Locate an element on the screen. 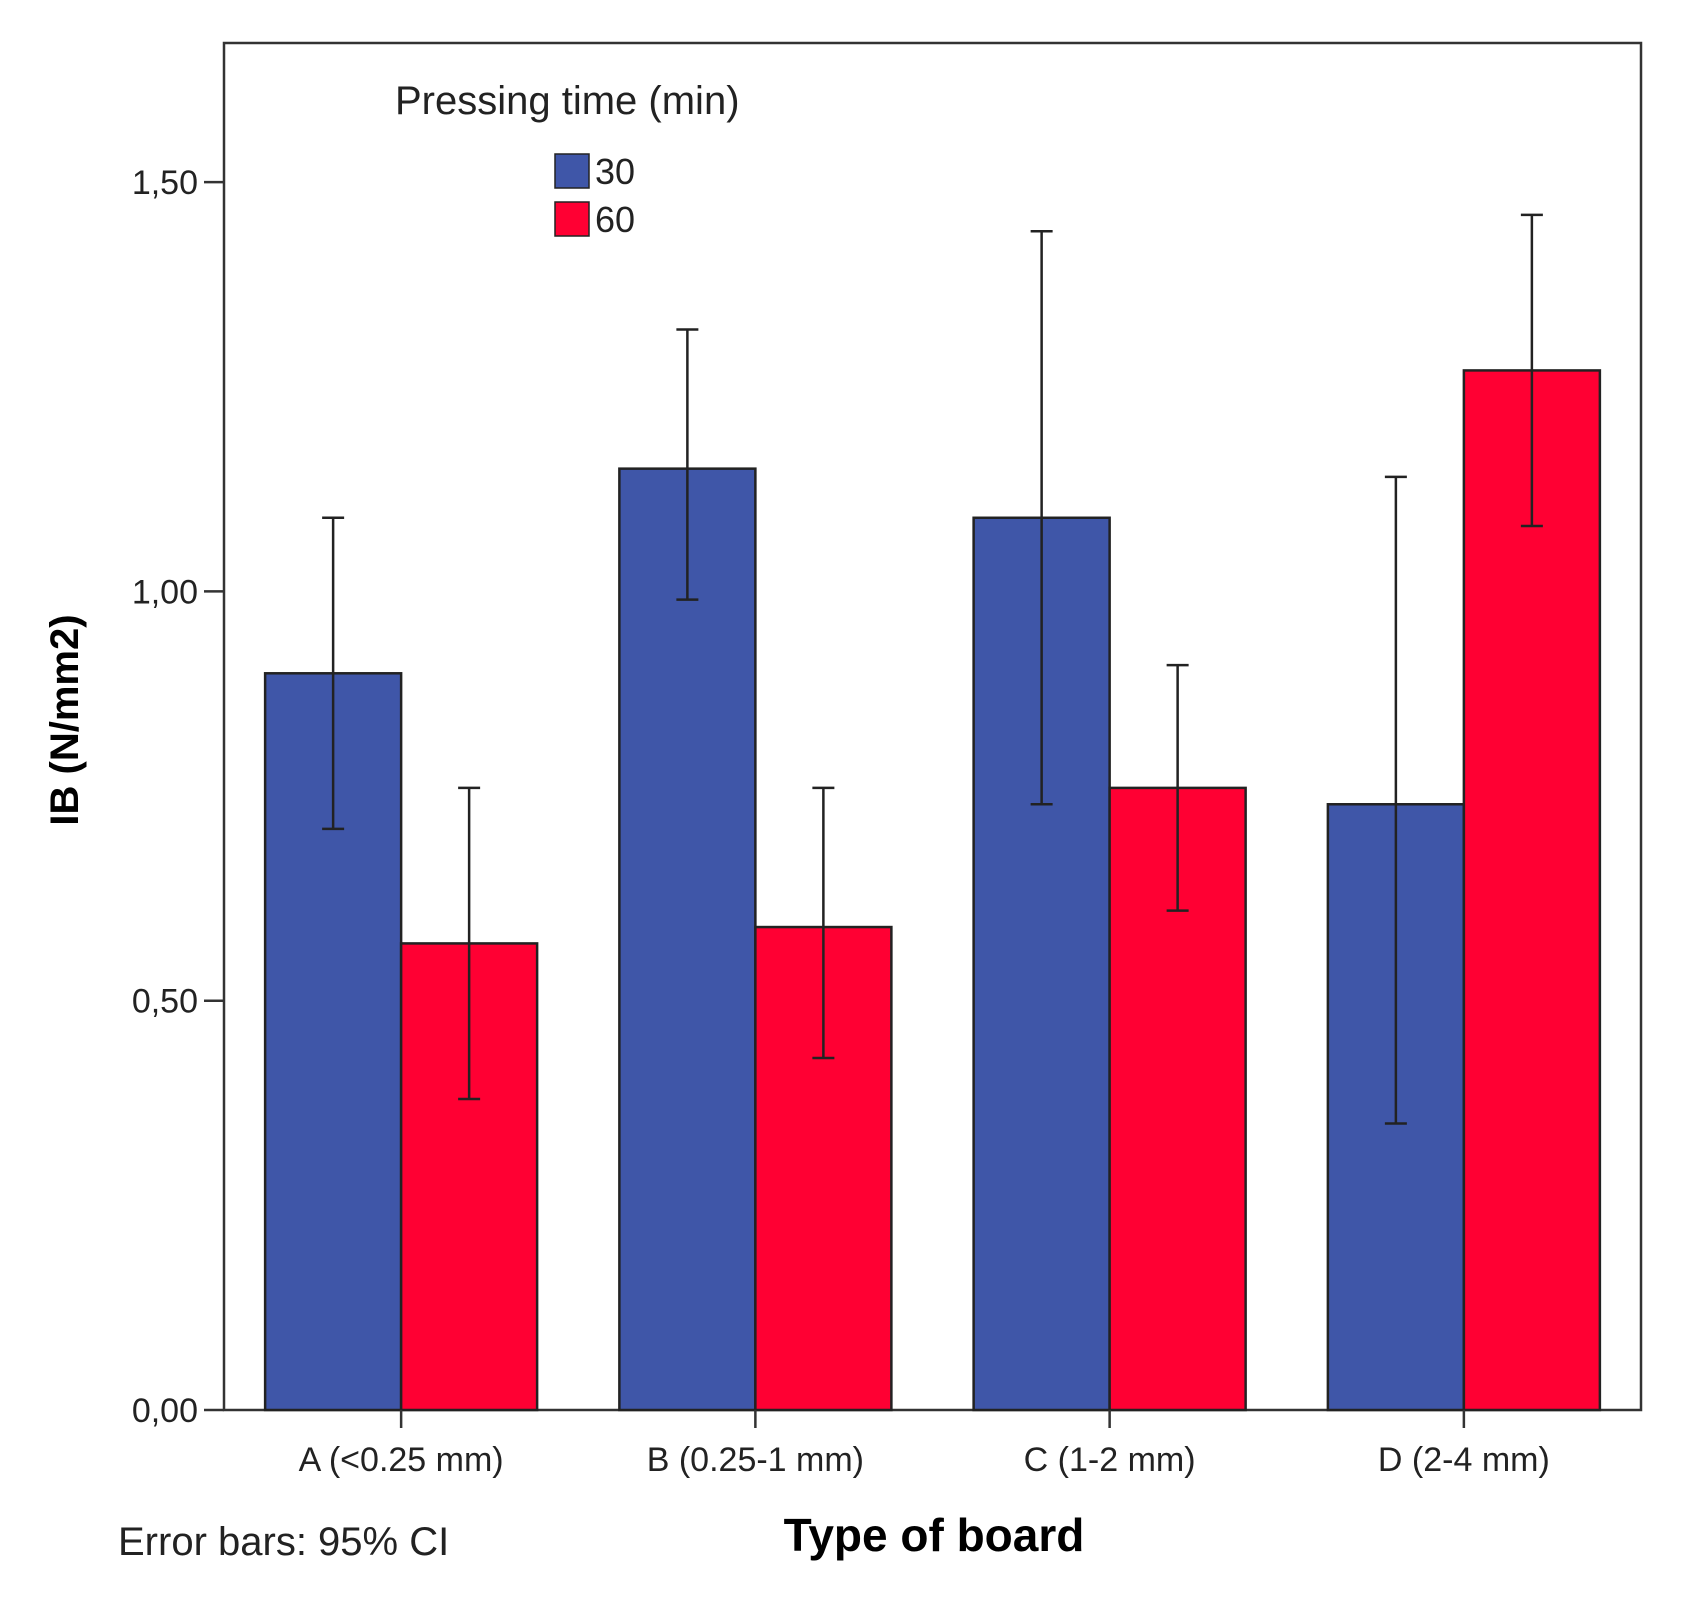 The image size is (1683, 1605). legend-title: Pressing time (min) is located at coordinates (567, 101).